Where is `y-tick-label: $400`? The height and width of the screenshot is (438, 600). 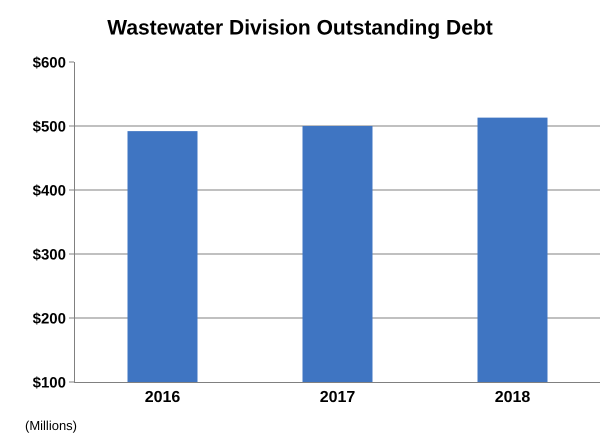 y-tick-label: $400 is located at coordinates (49, 191).